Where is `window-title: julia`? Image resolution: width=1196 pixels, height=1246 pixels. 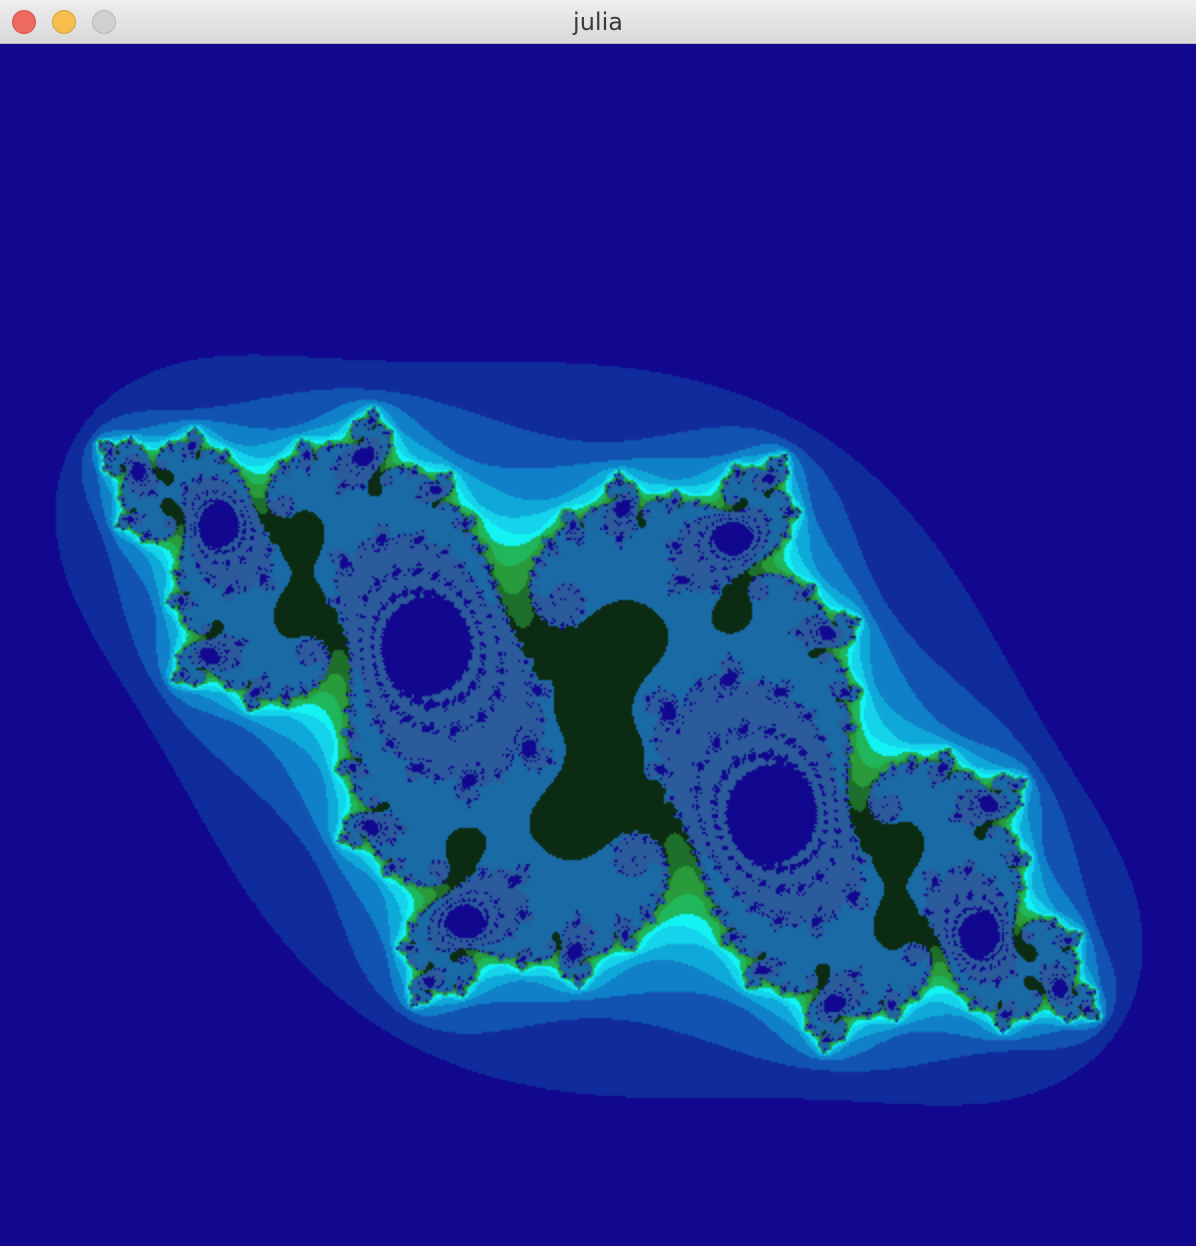 window-title: julia is located at coordinates (598, 22).